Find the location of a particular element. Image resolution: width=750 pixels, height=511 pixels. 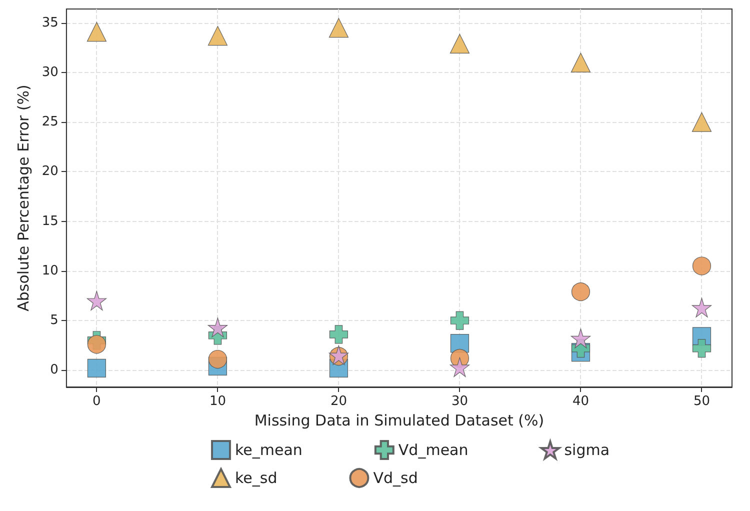

x-tick-label: 10 is located at coordinates (217, 401).